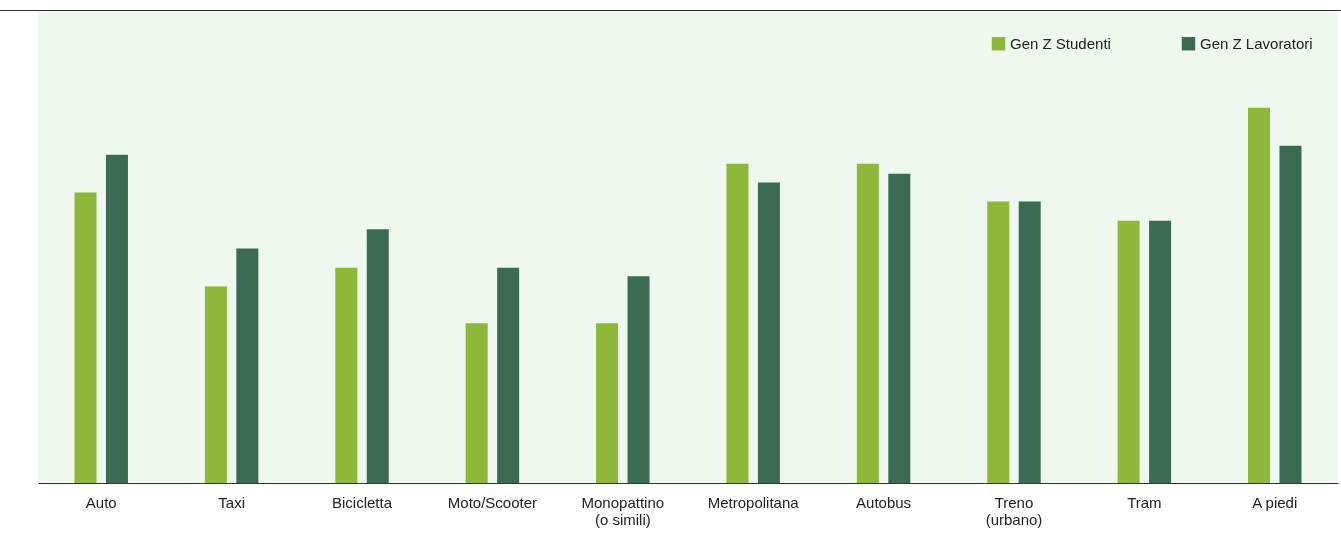 Image resolution: width=1341 pixels, height=554 pixels. What do you see at coordinates (1060, 43) in the screenshot?
I see `legend-label: Gen Z Studenti` at bounding box center [1060, 43].